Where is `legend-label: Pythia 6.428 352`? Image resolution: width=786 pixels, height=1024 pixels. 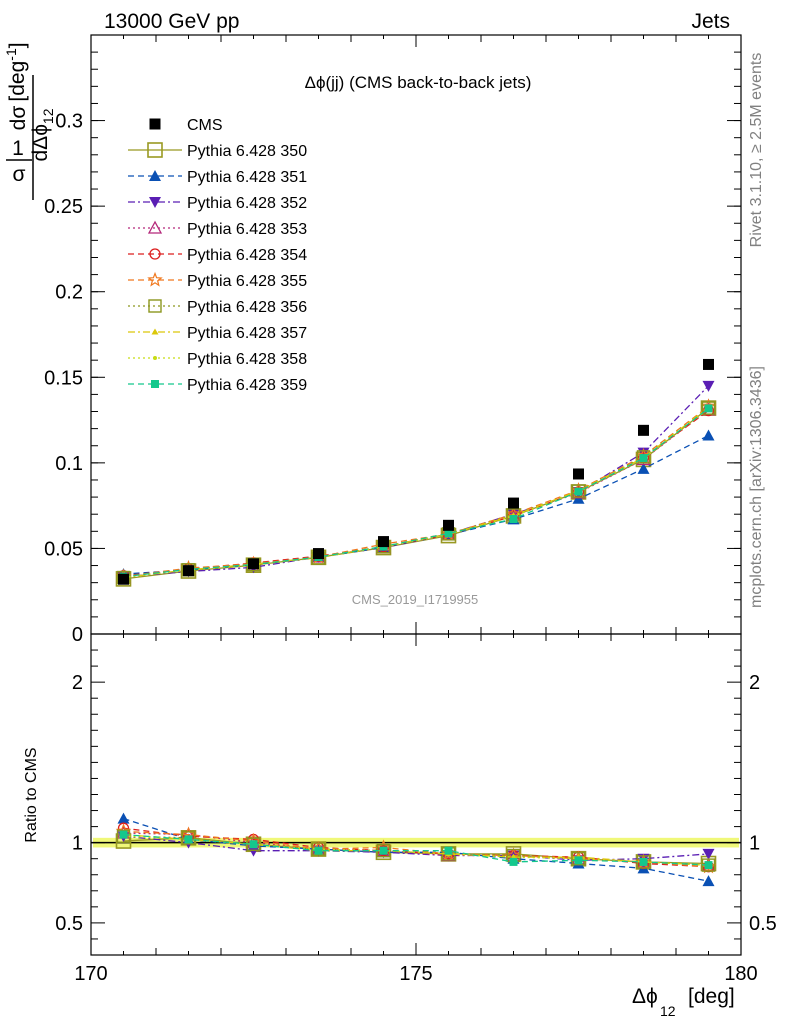
legend-label: Pythia 6.428 352 is located at coordinates (247, 203).